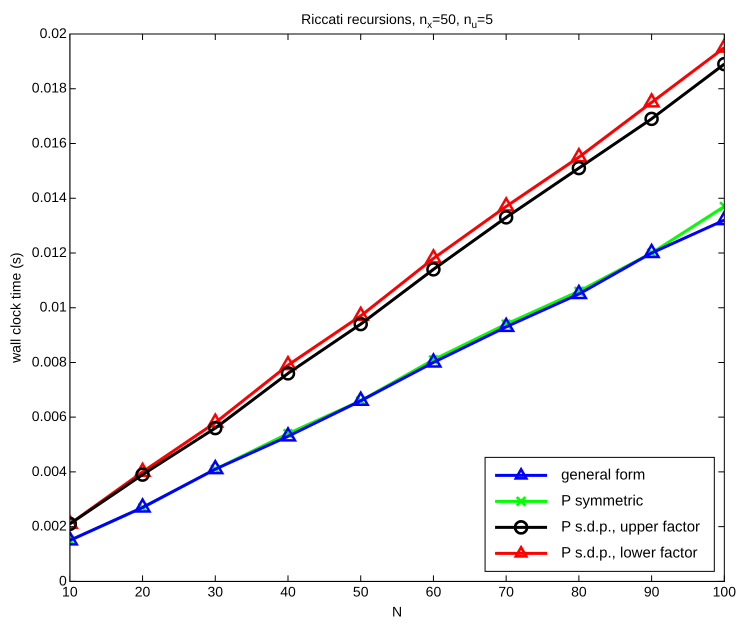  I want to click on x-tick-label: 70, so click(506, 592).